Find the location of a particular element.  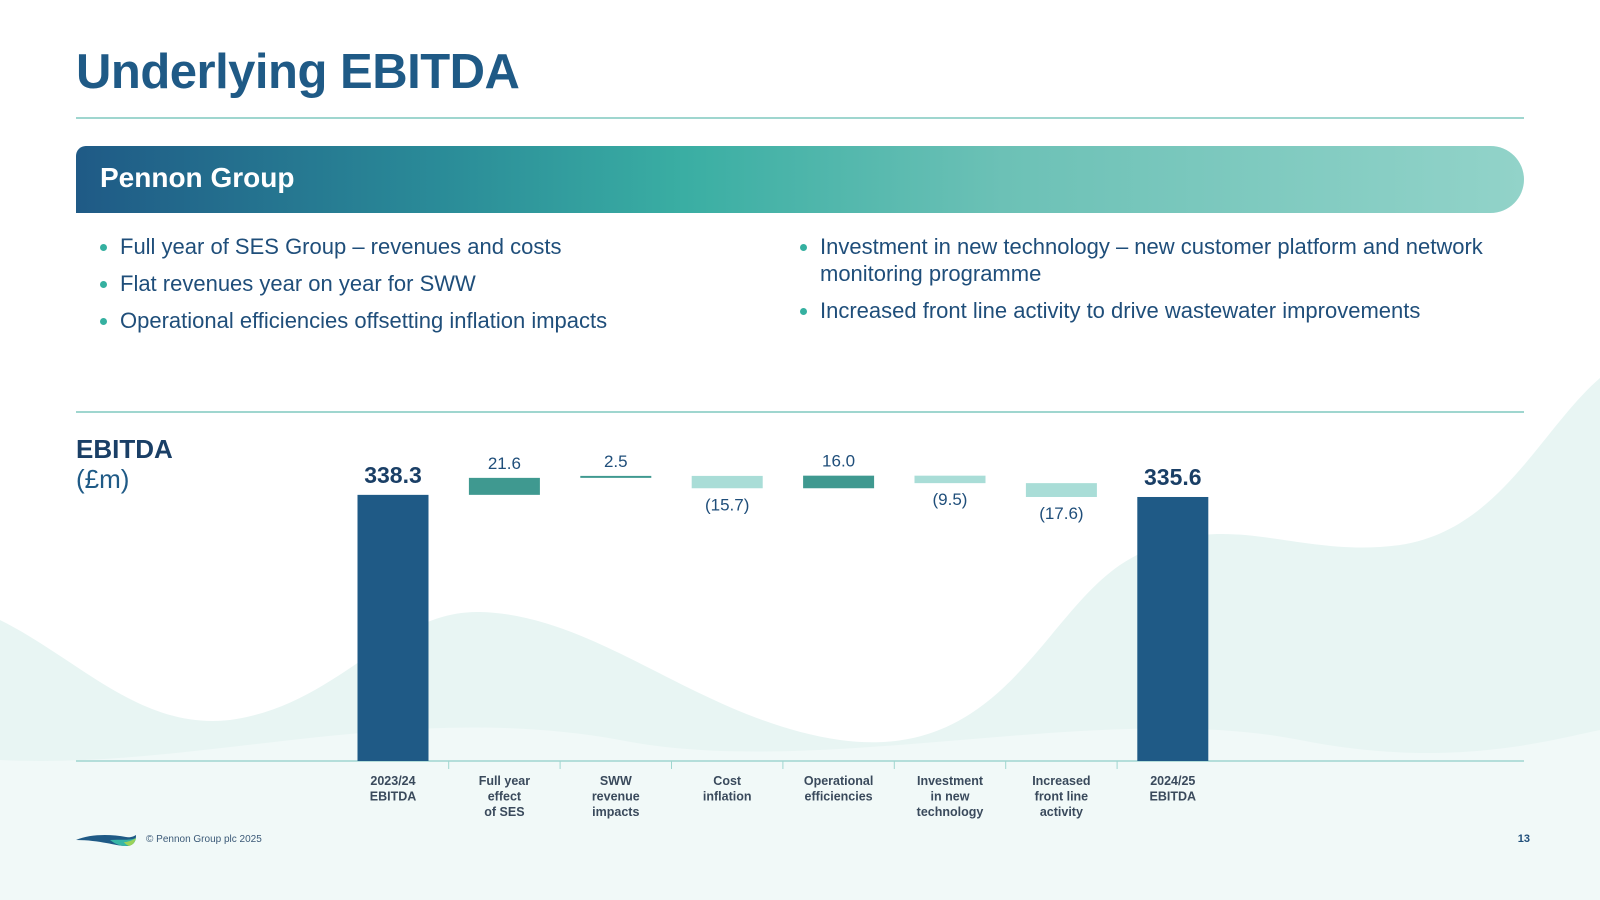

data-label-4: (15.7) is located at coordinates (727, 504).